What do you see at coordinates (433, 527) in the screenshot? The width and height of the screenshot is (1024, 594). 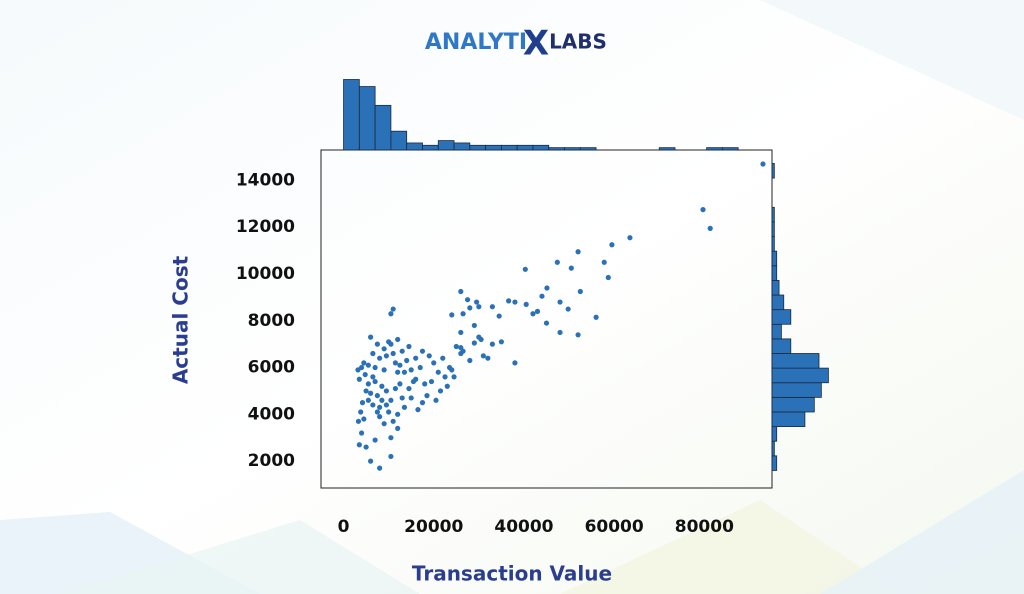 I see `x-tick-label: 20000` at bounding box center [433, 527].